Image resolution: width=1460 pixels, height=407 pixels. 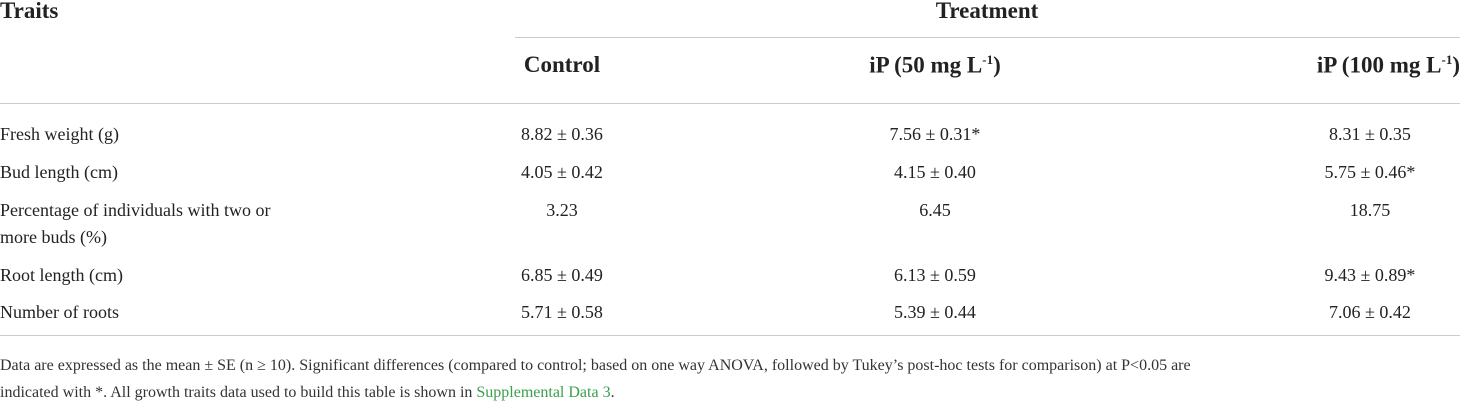 I want to click on table-cell: 8.31 ± 0.35, so click(x=1370, y=134).